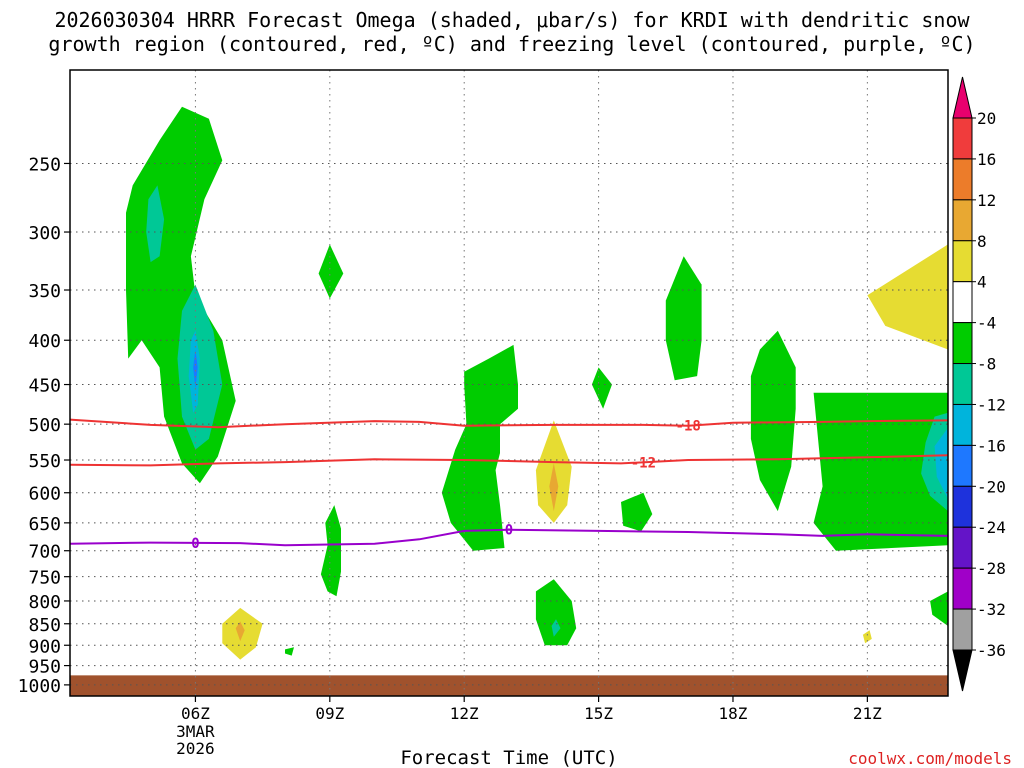  Describe the element at coordinates (643, 463) in the screenshot. I see `contour-label: -12` at that location.